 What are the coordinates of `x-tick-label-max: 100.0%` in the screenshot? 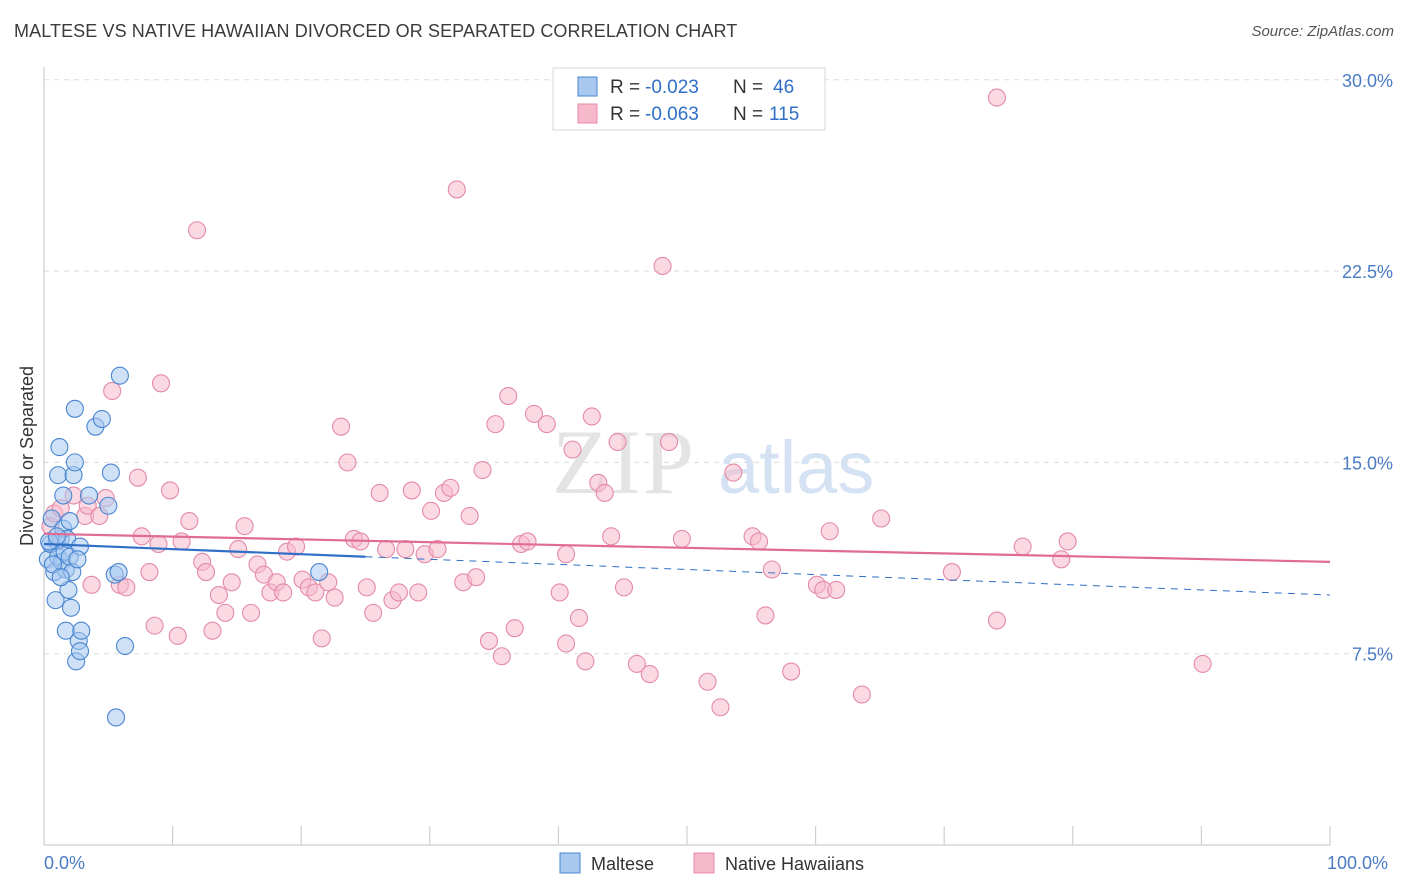 It's located at (1357, 863).